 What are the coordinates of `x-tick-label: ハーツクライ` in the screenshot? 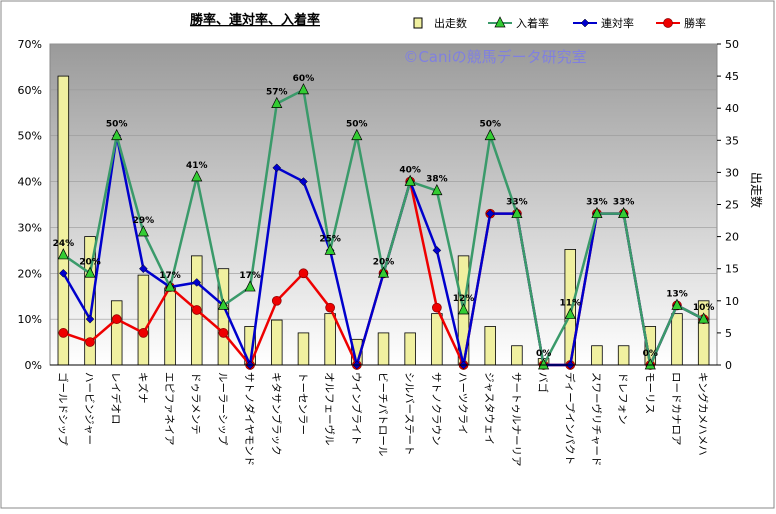 It's located at (463, 403).